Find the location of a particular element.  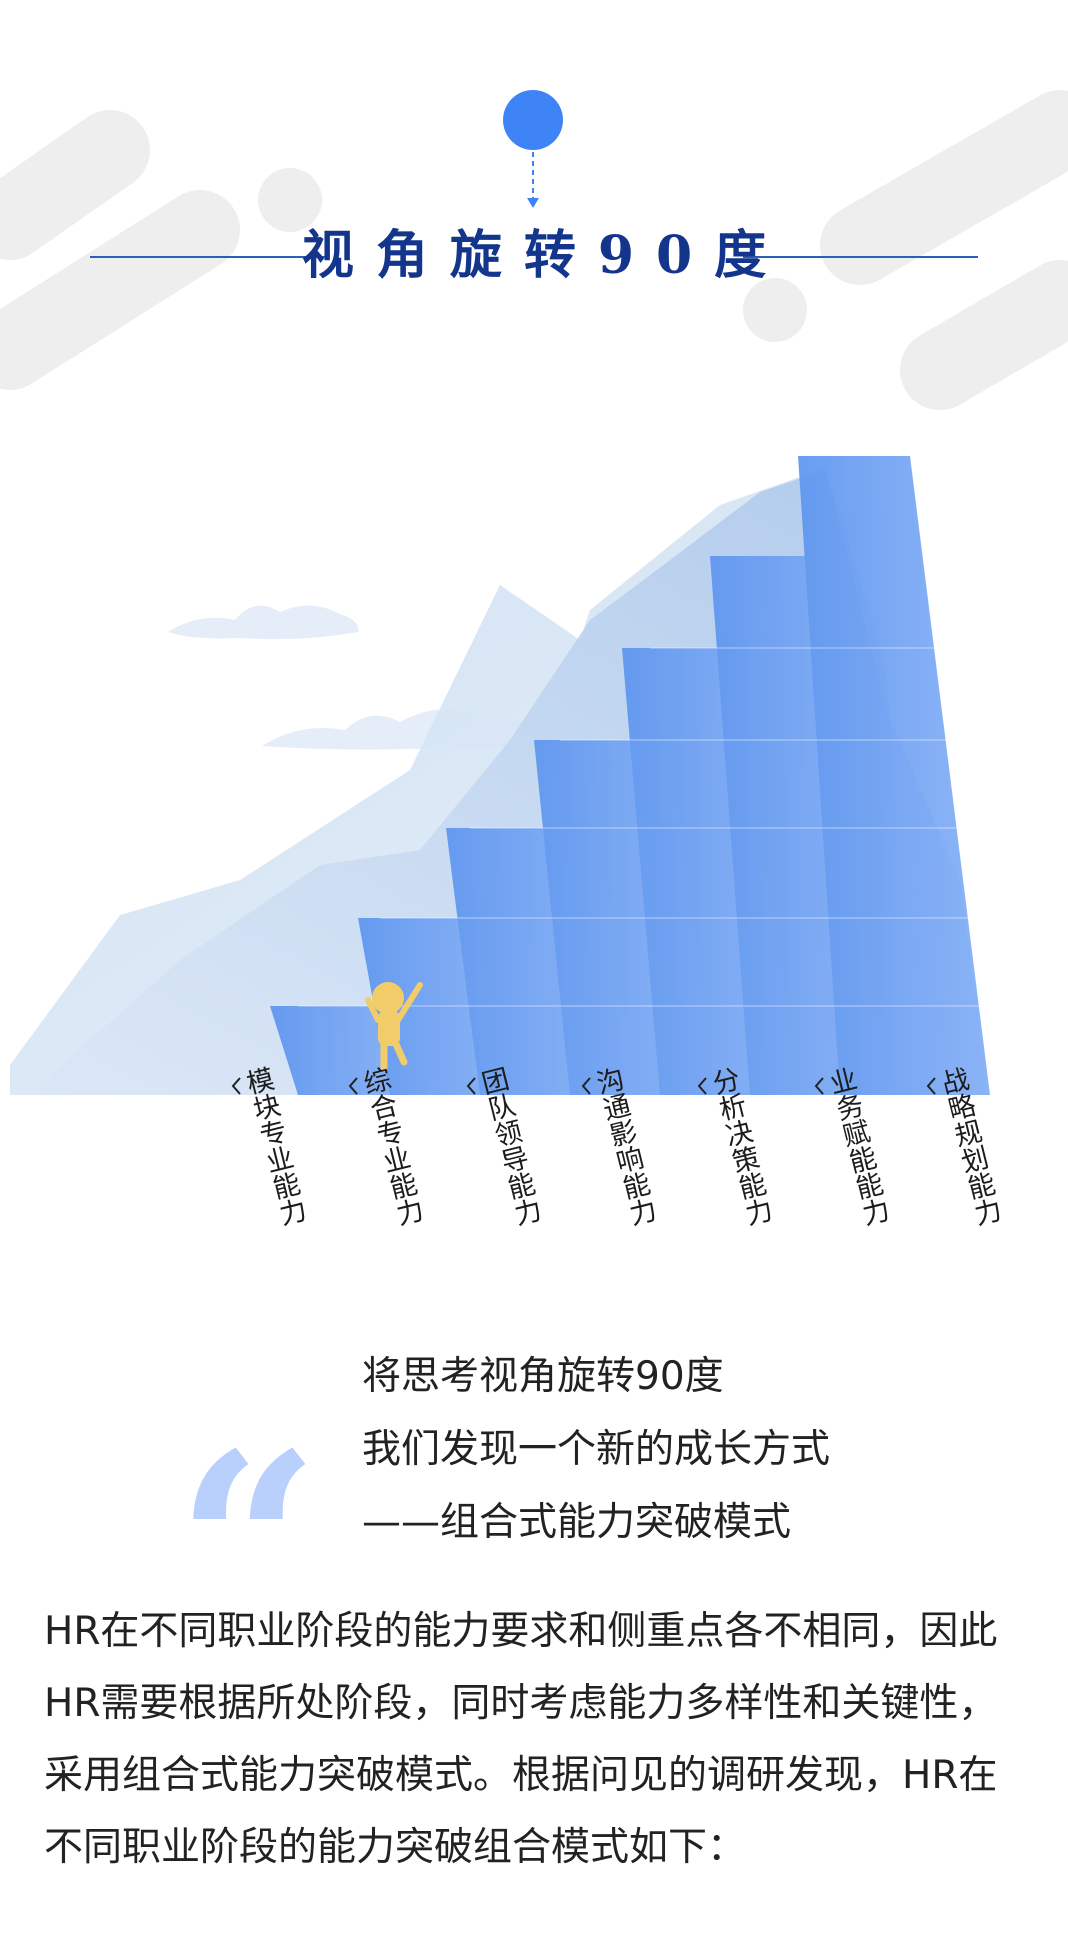

page-title: 视角旋转90度 is located at coordinates (545, 255).